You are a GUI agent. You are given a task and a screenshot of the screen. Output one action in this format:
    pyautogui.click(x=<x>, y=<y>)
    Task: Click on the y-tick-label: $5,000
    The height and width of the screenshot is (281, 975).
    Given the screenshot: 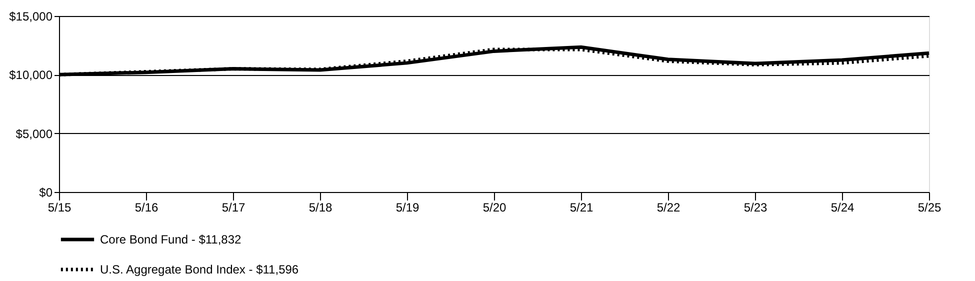 What is the action you would take?
    pyautogui.click(x=34, y=133)
    